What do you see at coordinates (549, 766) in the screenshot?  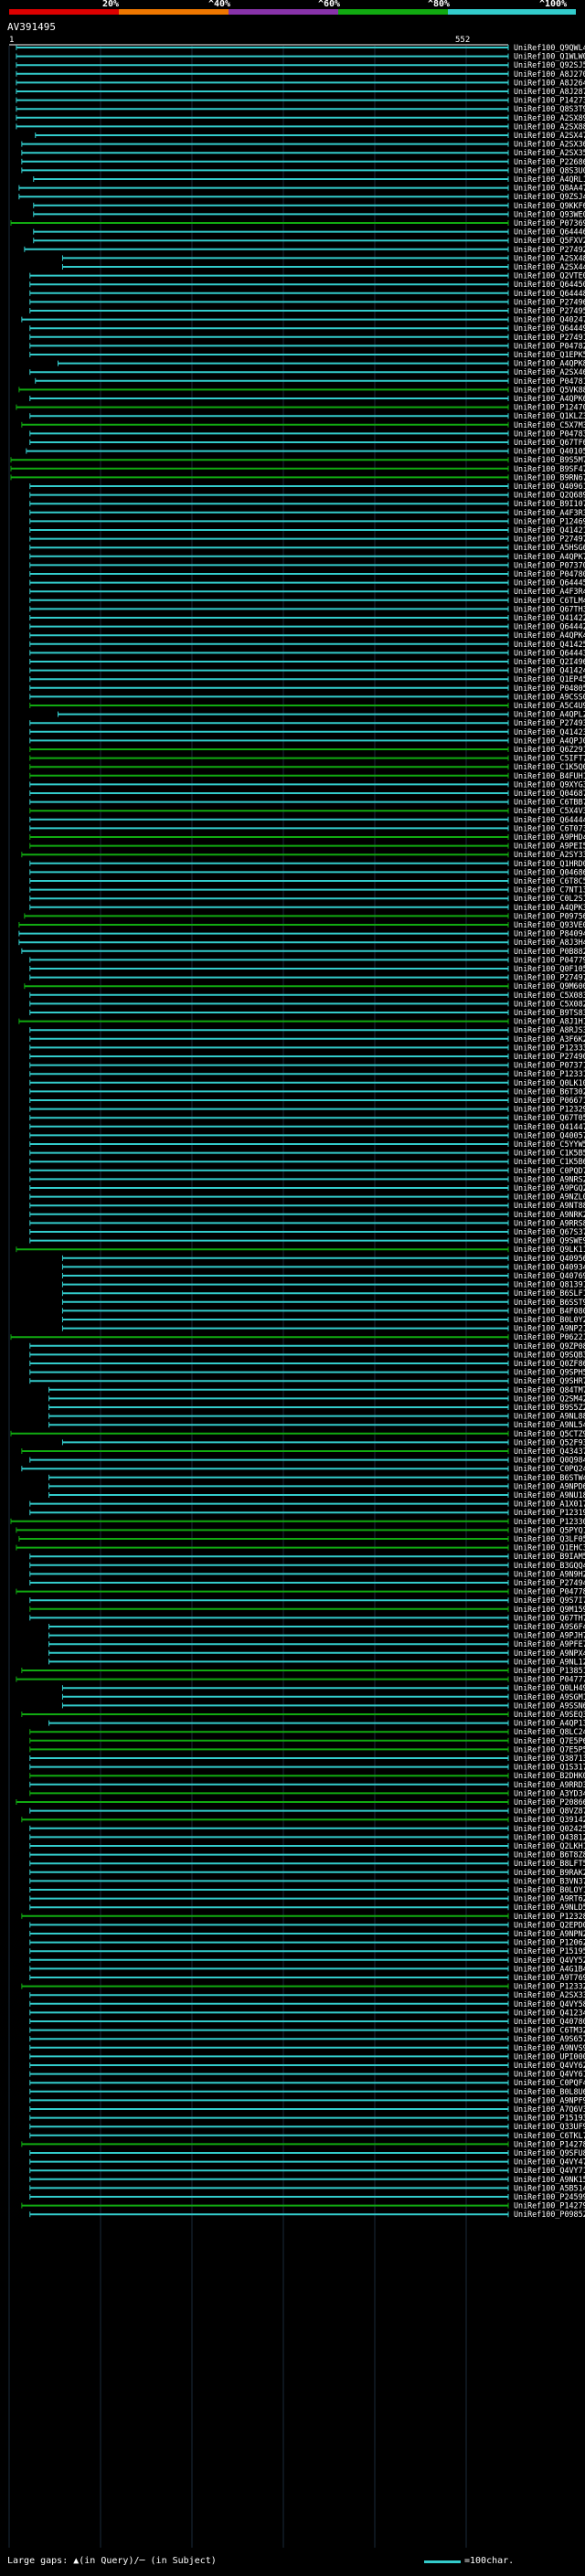 I see `hit-label: UniRef100_C1K5Q0` at bounding box center [549, 766].